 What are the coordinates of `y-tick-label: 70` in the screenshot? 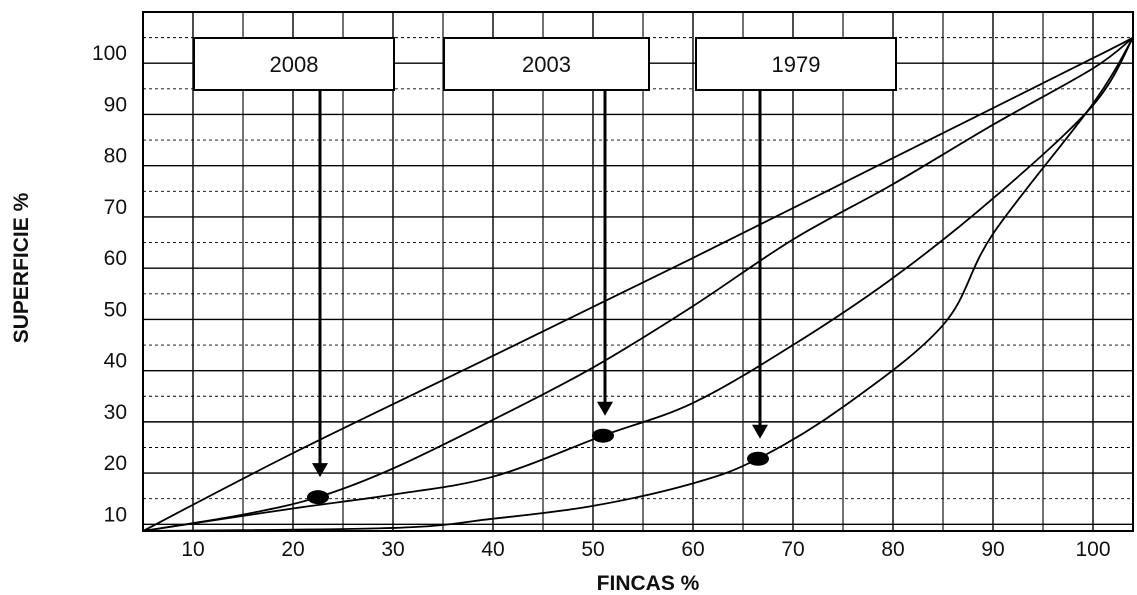 It's located at (115, 207).